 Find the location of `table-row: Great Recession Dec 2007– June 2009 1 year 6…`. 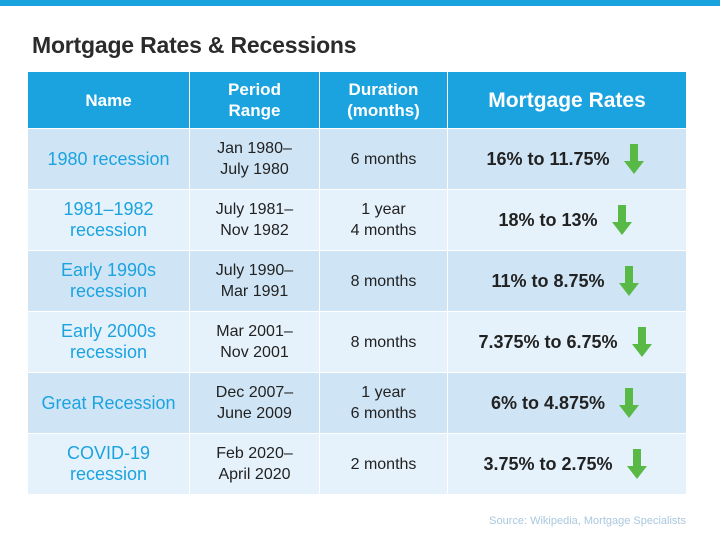

table-row: Great Recession Dec 2007– June 2009 1 year 6… is located at coordinates (357, 402).